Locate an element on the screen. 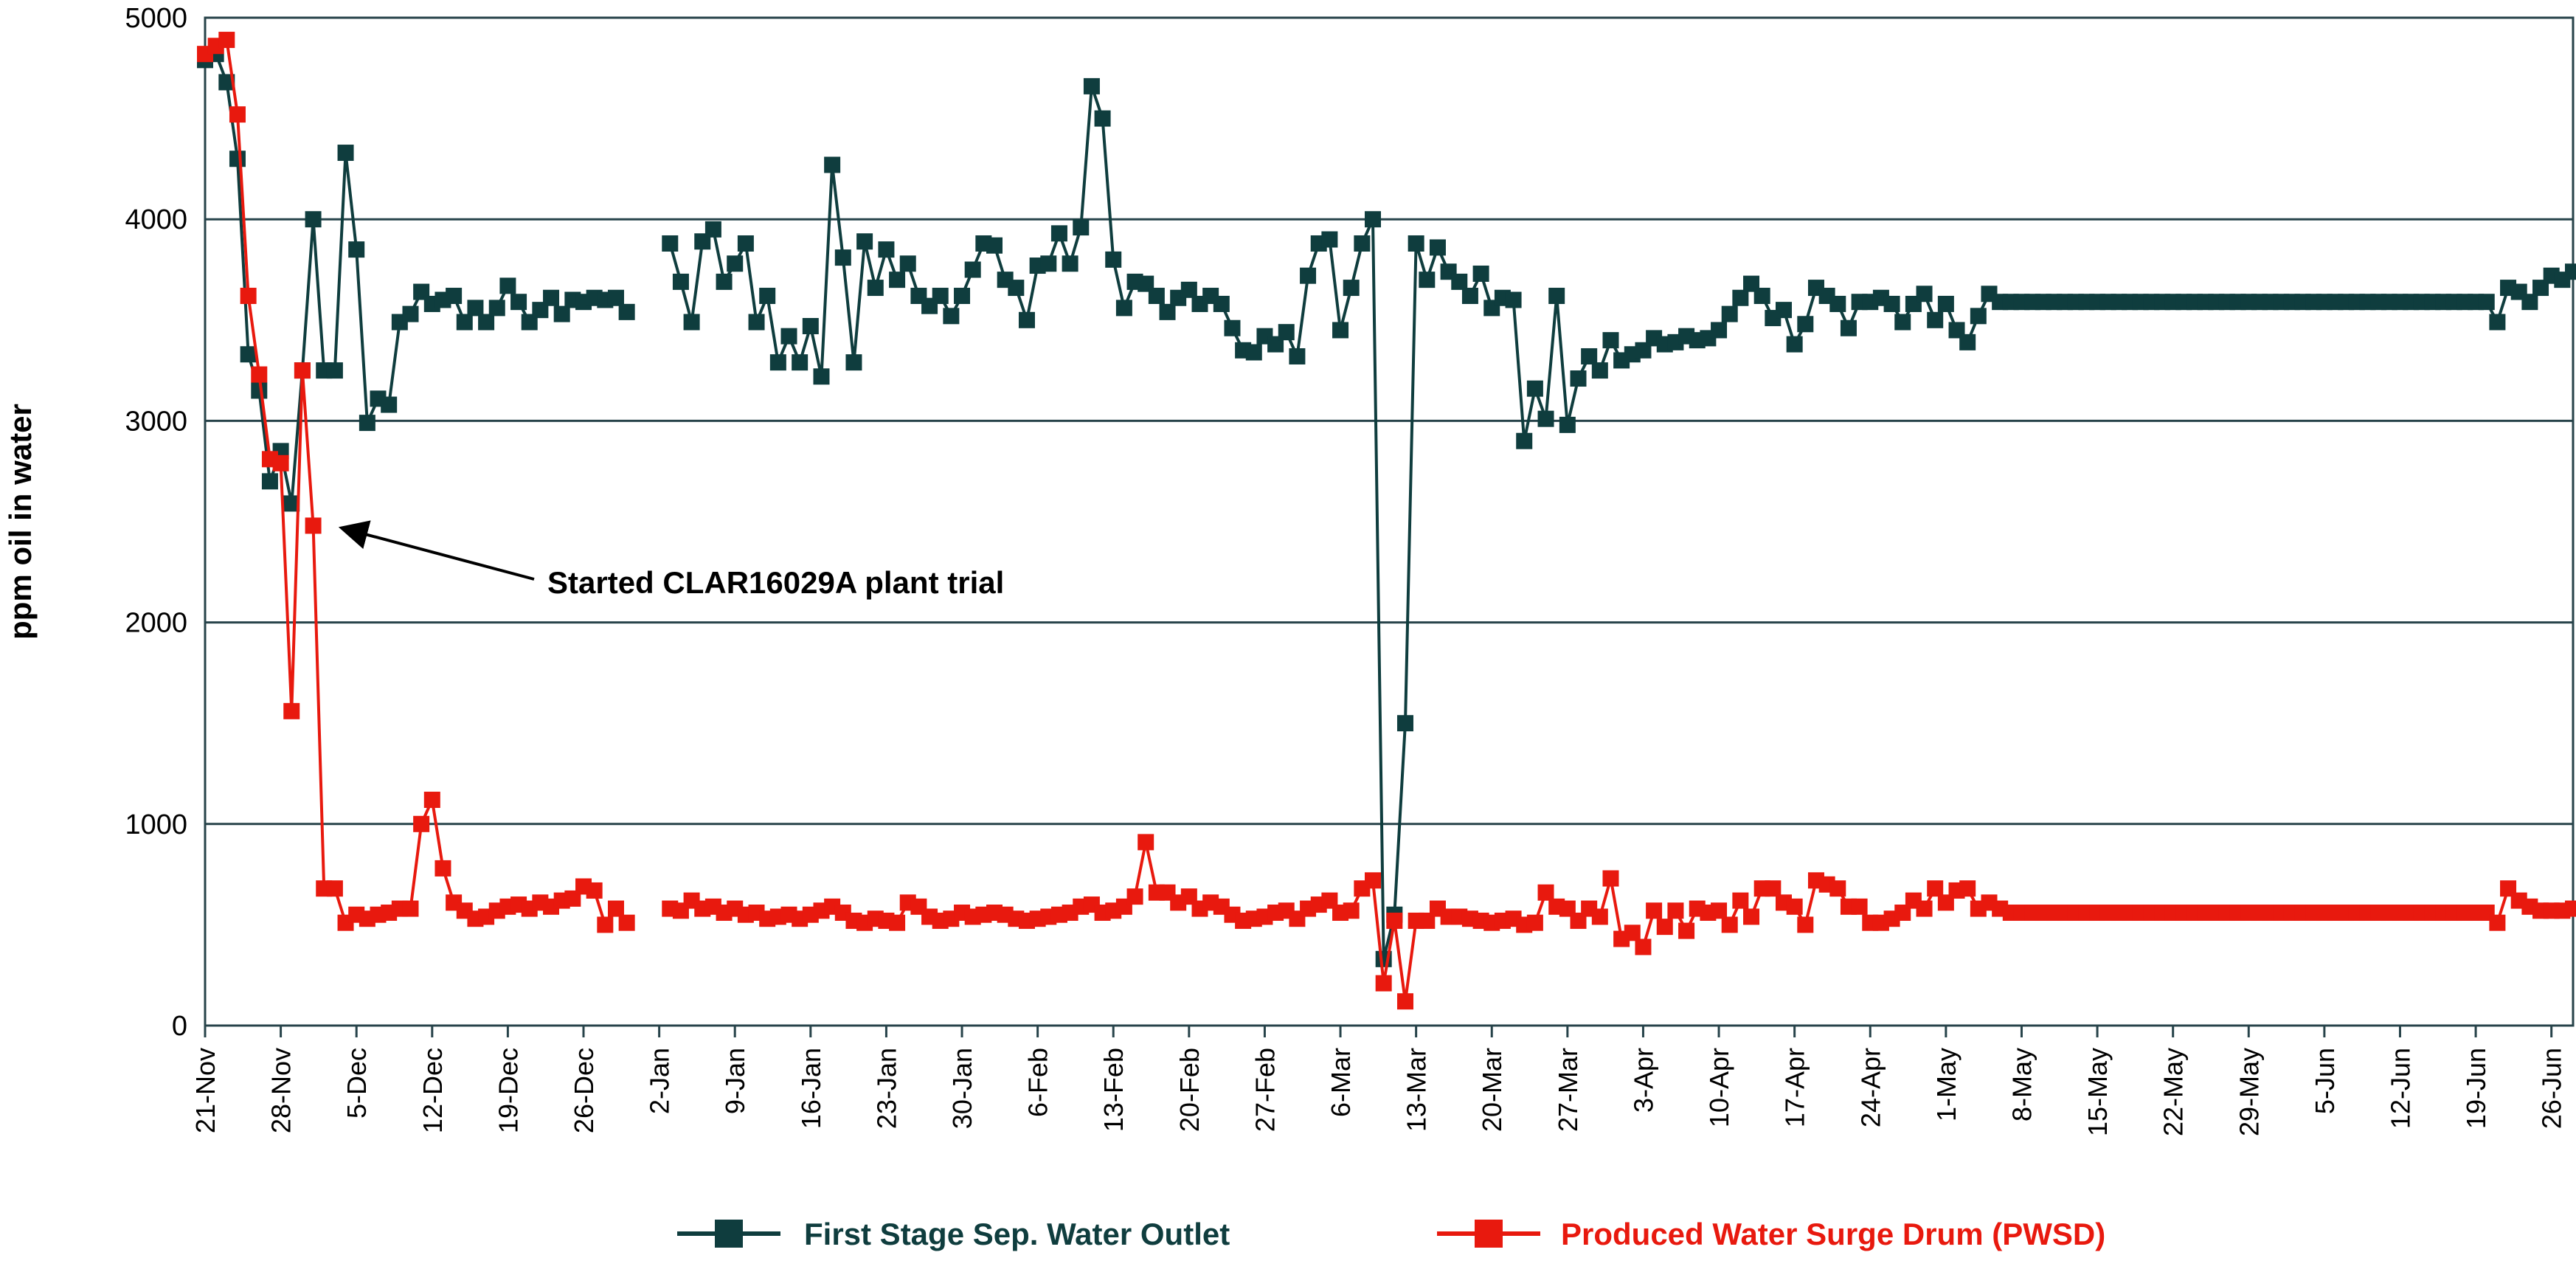 The image size is (2576, 1272). x-tick-label: 28-Nov is located at coordinates (281, 1090).